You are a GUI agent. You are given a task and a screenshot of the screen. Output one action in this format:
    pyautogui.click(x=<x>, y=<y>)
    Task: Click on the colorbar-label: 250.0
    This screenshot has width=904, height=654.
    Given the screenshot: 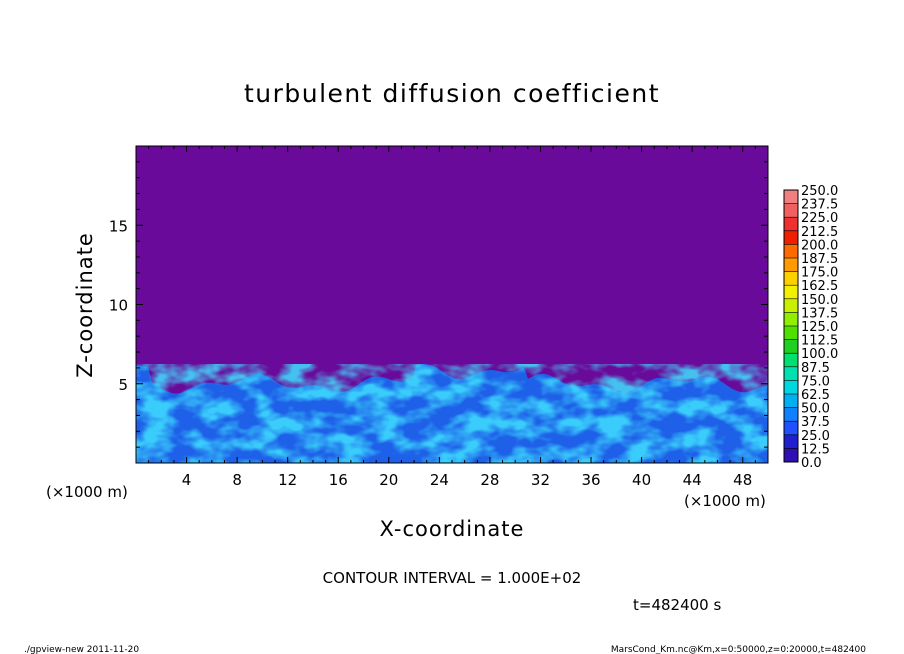 What is the action you would take?
    pyautogui.click(x=819, y=191)
    